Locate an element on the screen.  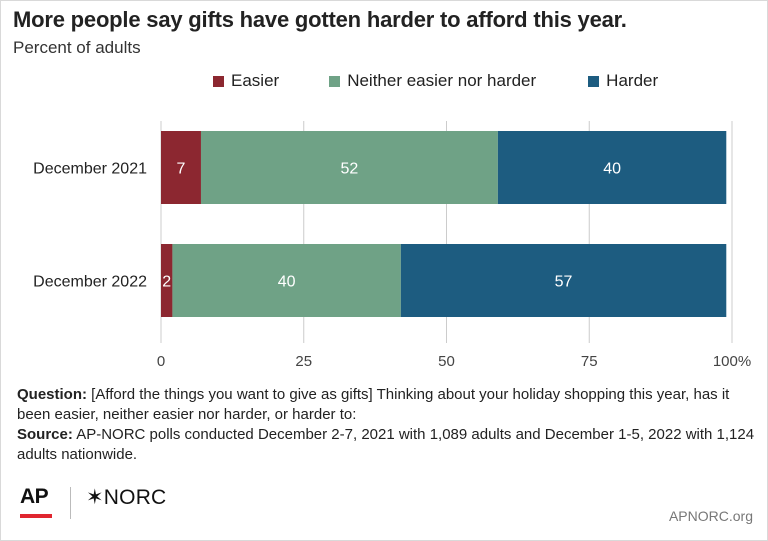
data-label: 52 is located at coordinates (350, 169).